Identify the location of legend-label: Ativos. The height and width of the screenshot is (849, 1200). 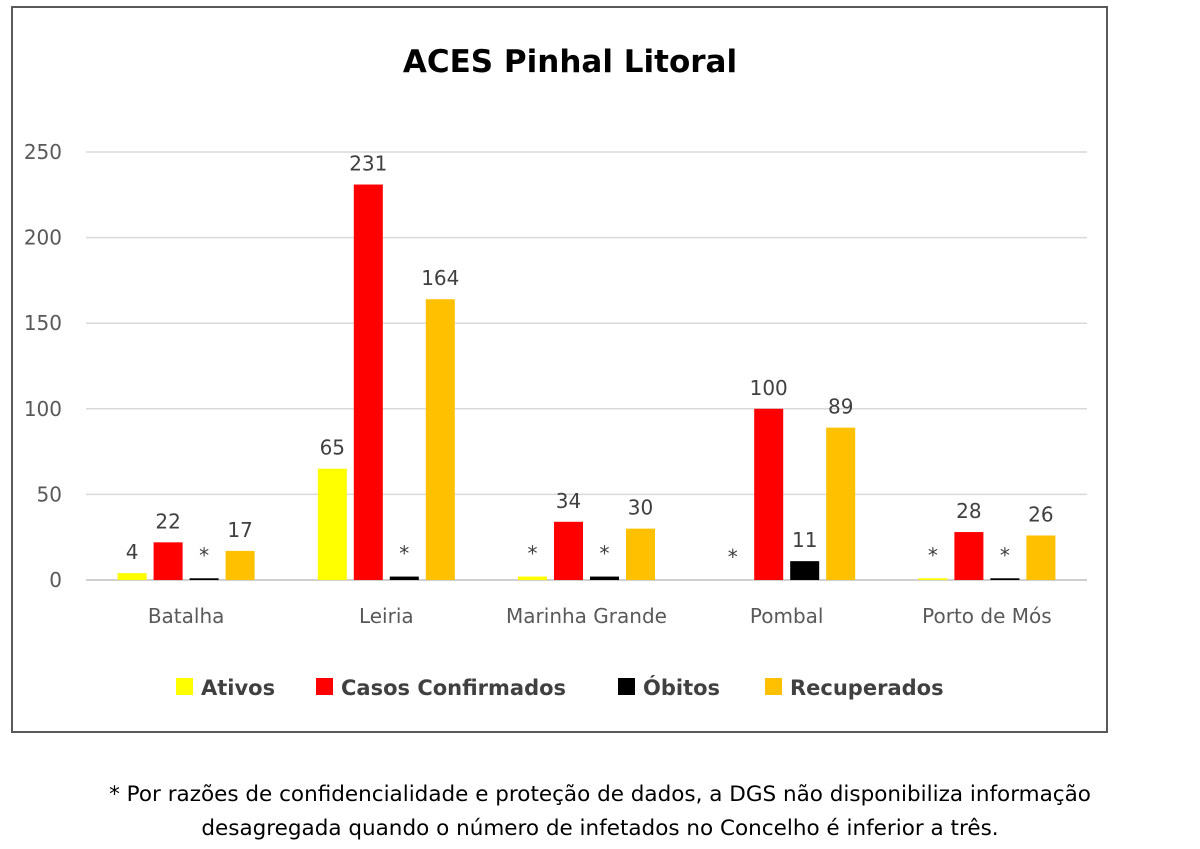
(238, 688).